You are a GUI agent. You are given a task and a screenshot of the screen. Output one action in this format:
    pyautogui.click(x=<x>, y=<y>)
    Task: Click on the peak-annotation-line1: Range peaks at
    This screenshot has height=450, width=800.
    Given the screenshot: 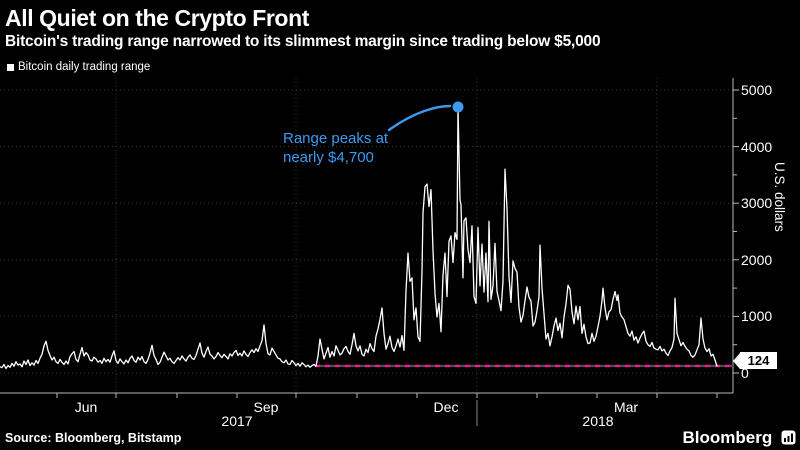 What is the action you would take?
    pyautogui.click(x=336, y=138)
    